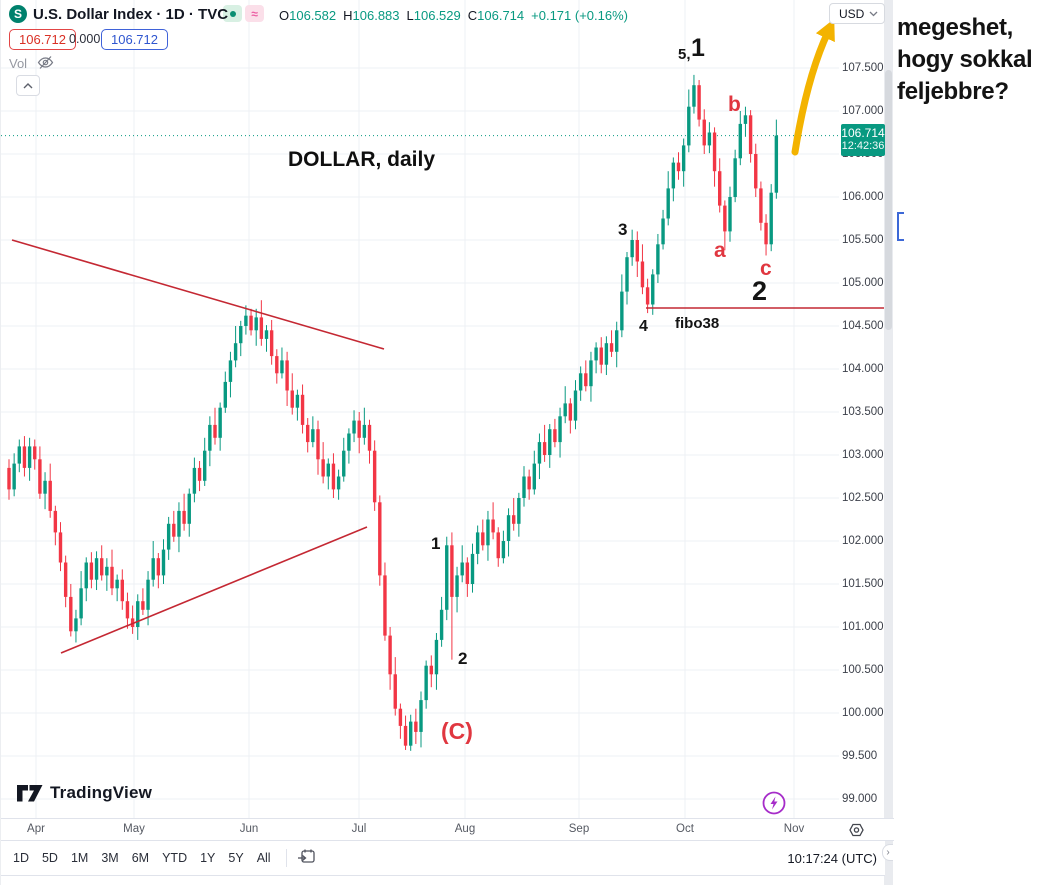 The width and height of the screenshot is (1046, 885). I want to click on up-arrow-drawing, so click(813, 87).